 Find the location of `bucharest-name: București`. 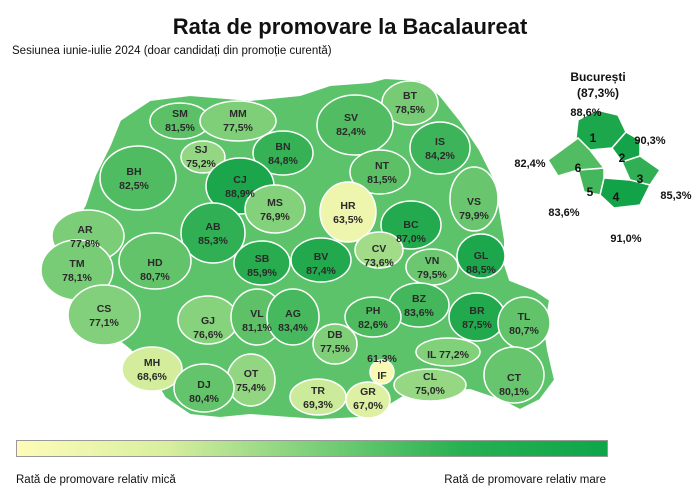

bucharest-name: București is located at coordinates (597, 77).